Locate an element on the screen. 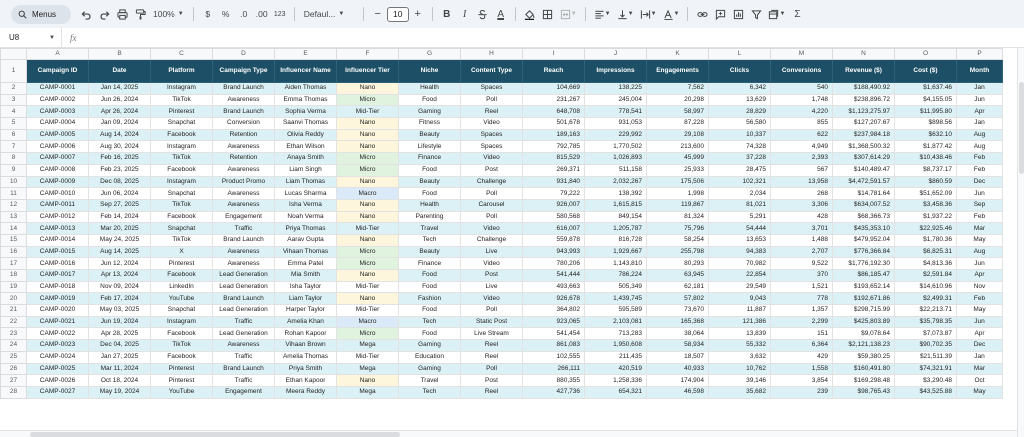 Image resolution: width=1024 pixels, height=437 pixels. header-cell: Platform is located at coordinates (181, 71).